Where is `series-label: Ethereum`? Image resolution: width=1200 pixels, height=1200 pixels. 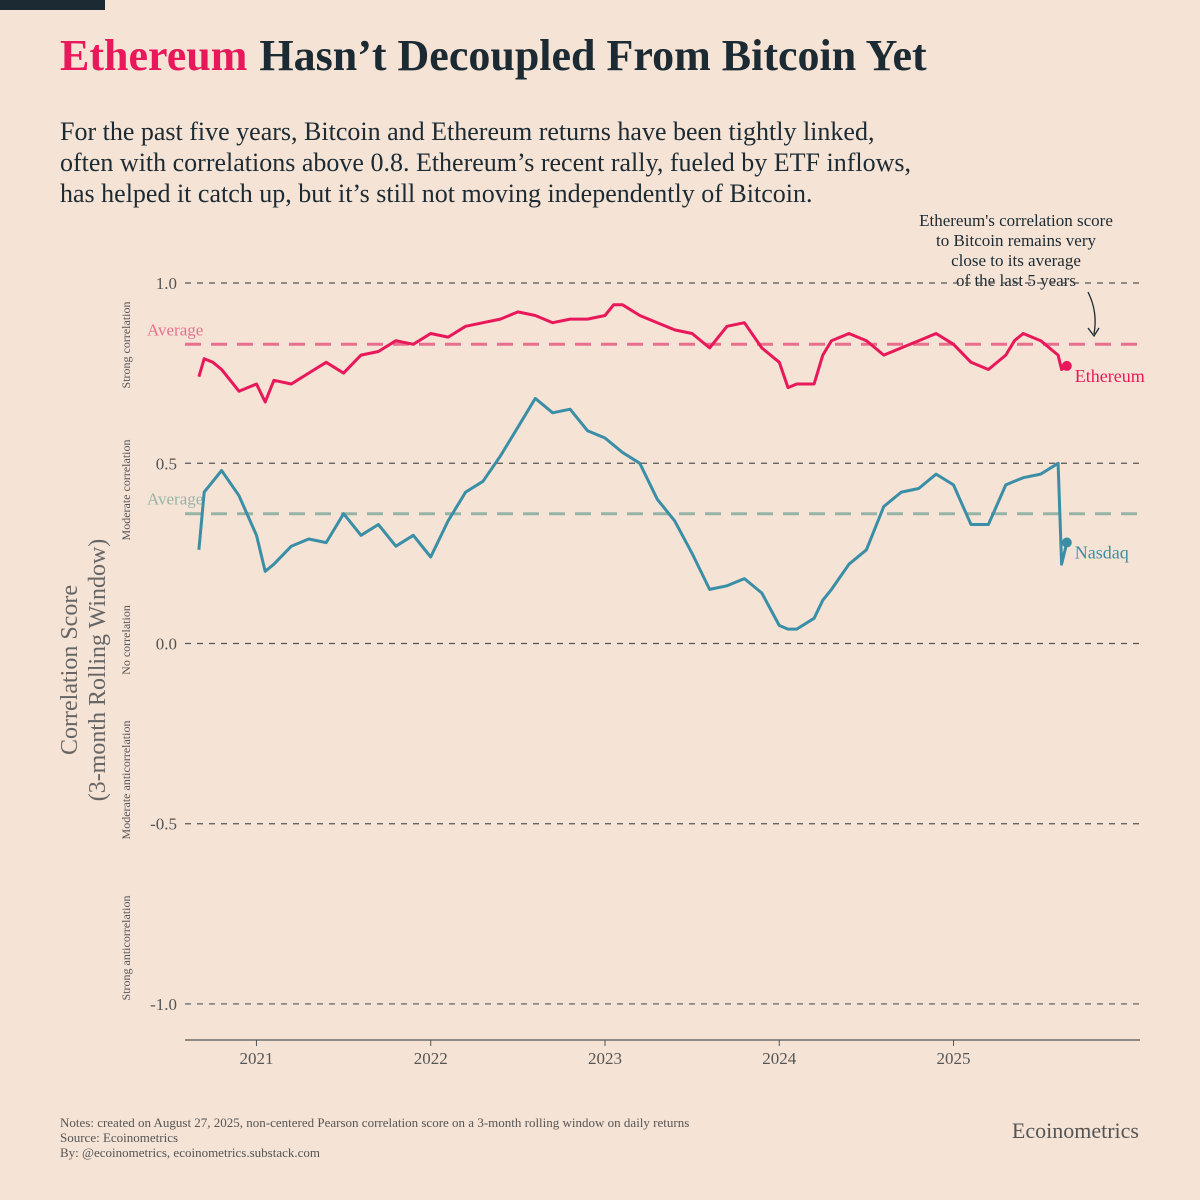
series-label: Ethereum is located at coordinates (1110, 376).